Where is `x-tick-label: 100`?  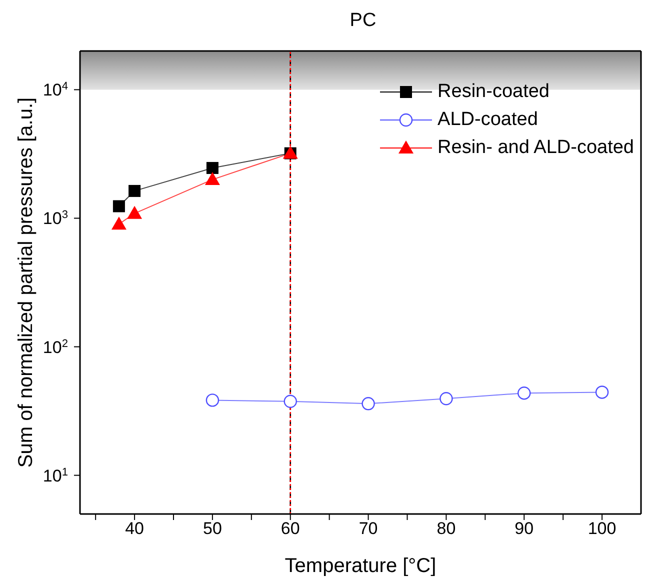
x-tick-label: 100 is located at coordinates (602, 528).